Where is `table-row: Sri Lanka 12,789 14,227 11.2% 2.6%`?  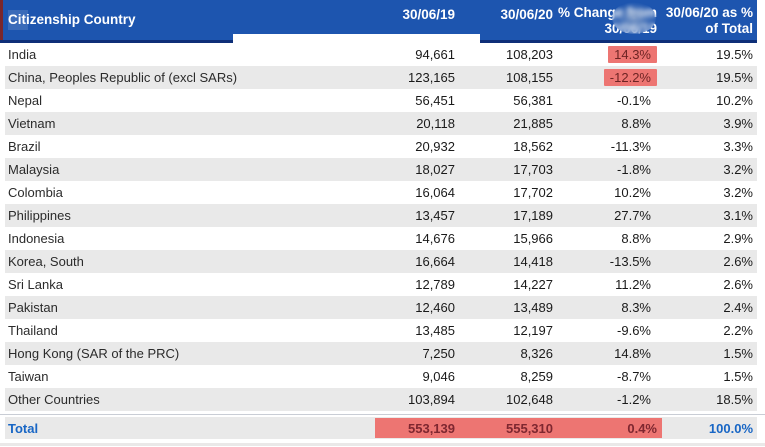
table-row: Sri Lanka 12,789 14,227 11.2% 2.6% is located at coordinates (381, 284).